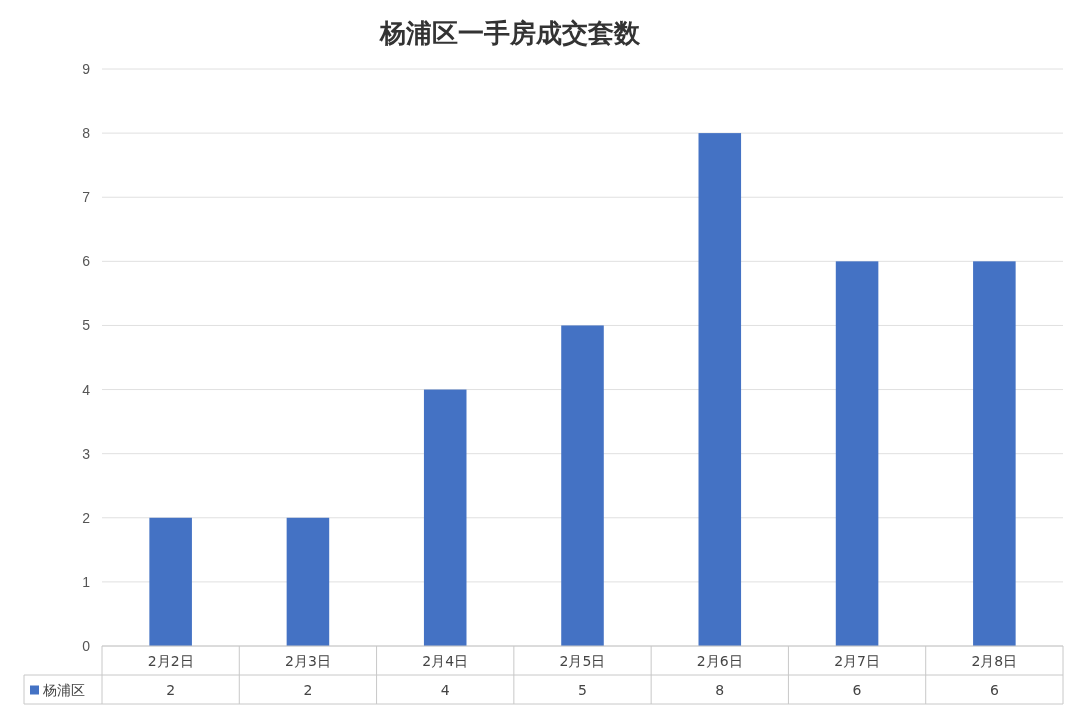 This screenshot has height=722, width=1073. What do you see at coordinates (170, 660) in the screenshot?
I see `x-tick-label: 2月2日` at bounding box center [170, 660].